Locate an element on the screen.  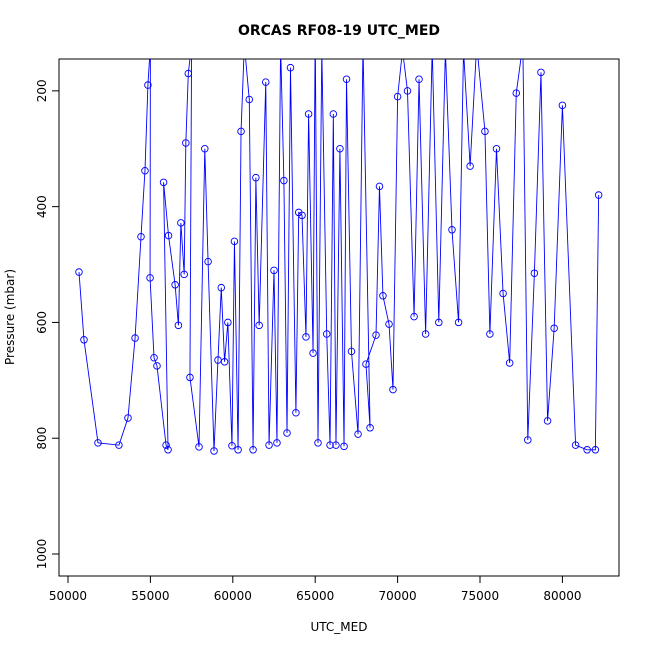
x-tick-label: 55000 is located at coordinates (150, 596).